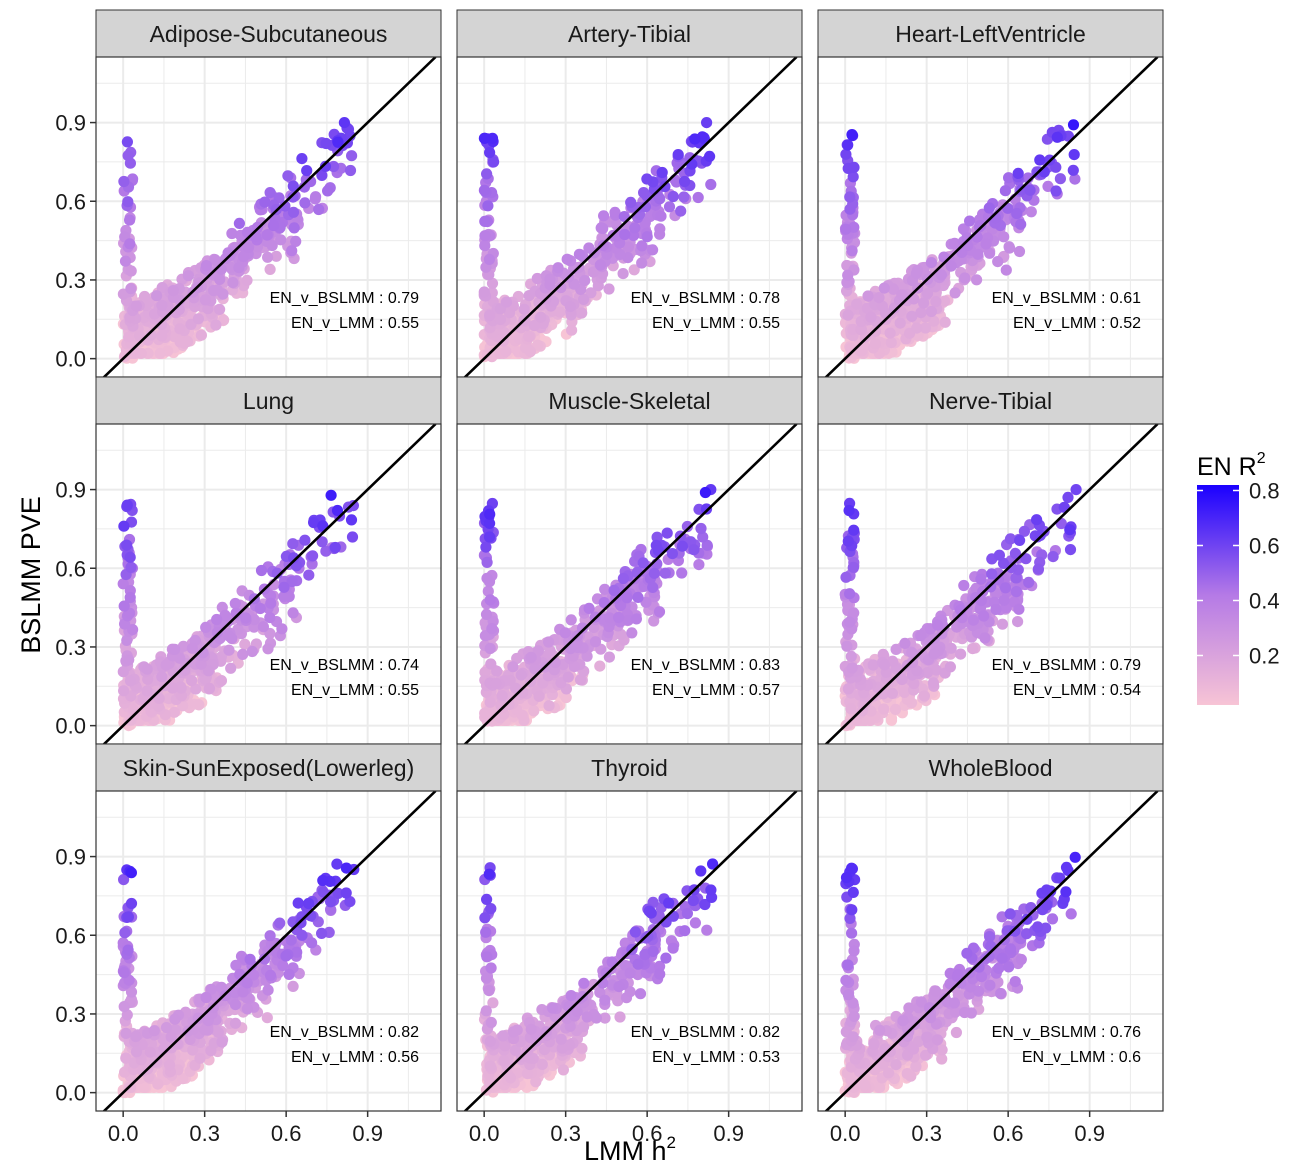  Describe the element at coordinates (629, 400) in the screenshot. I see `facet-strip` at that location.